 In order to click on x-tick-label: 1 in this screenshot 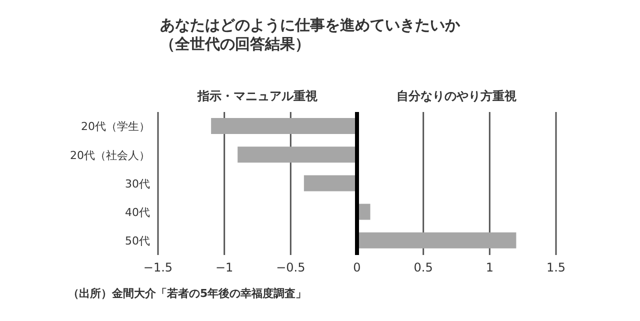, I will do `click(490, 267)`.